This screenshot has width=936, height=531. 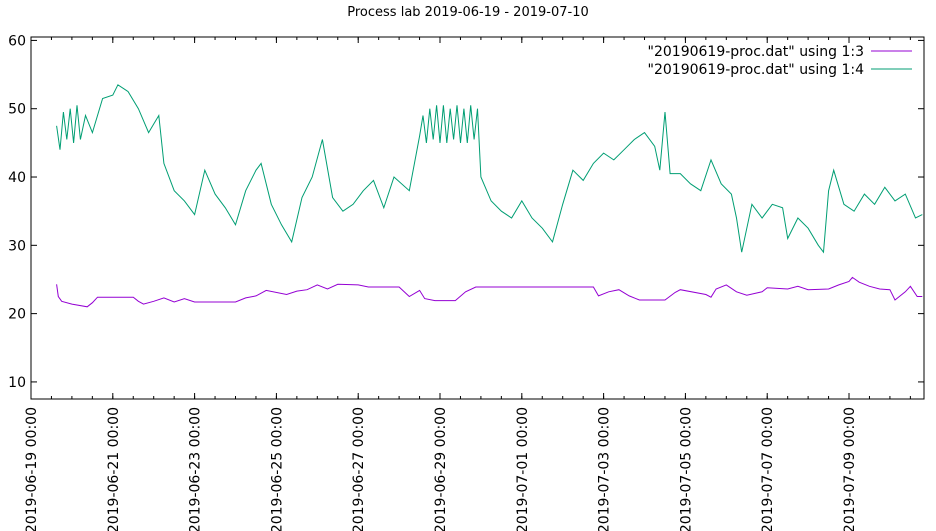 I want to click on y-tick-label: 50, so click(x=17, y=110).